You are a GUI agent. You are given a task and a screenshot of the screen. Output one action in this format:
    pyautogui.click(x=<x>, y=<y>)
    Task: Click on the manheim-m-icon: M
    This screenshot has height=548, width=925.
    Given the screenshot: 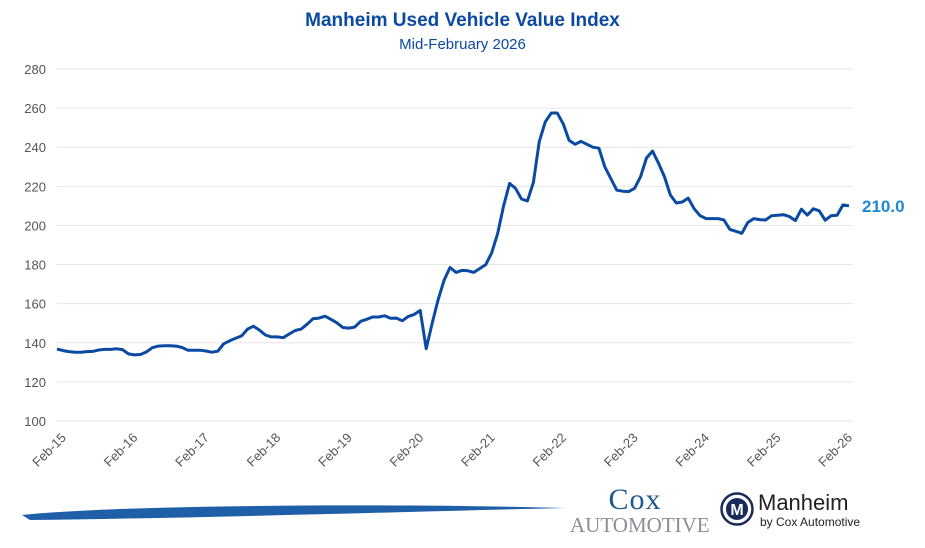 What is the action you would take?
    pyautogui.click(x=737, y=509)
    